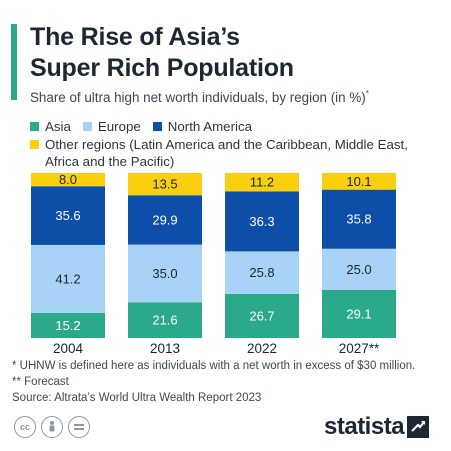 The height and width of the screenshot is (451, 451). I want to click on legend-swatch-north-america, so click(157, 126).